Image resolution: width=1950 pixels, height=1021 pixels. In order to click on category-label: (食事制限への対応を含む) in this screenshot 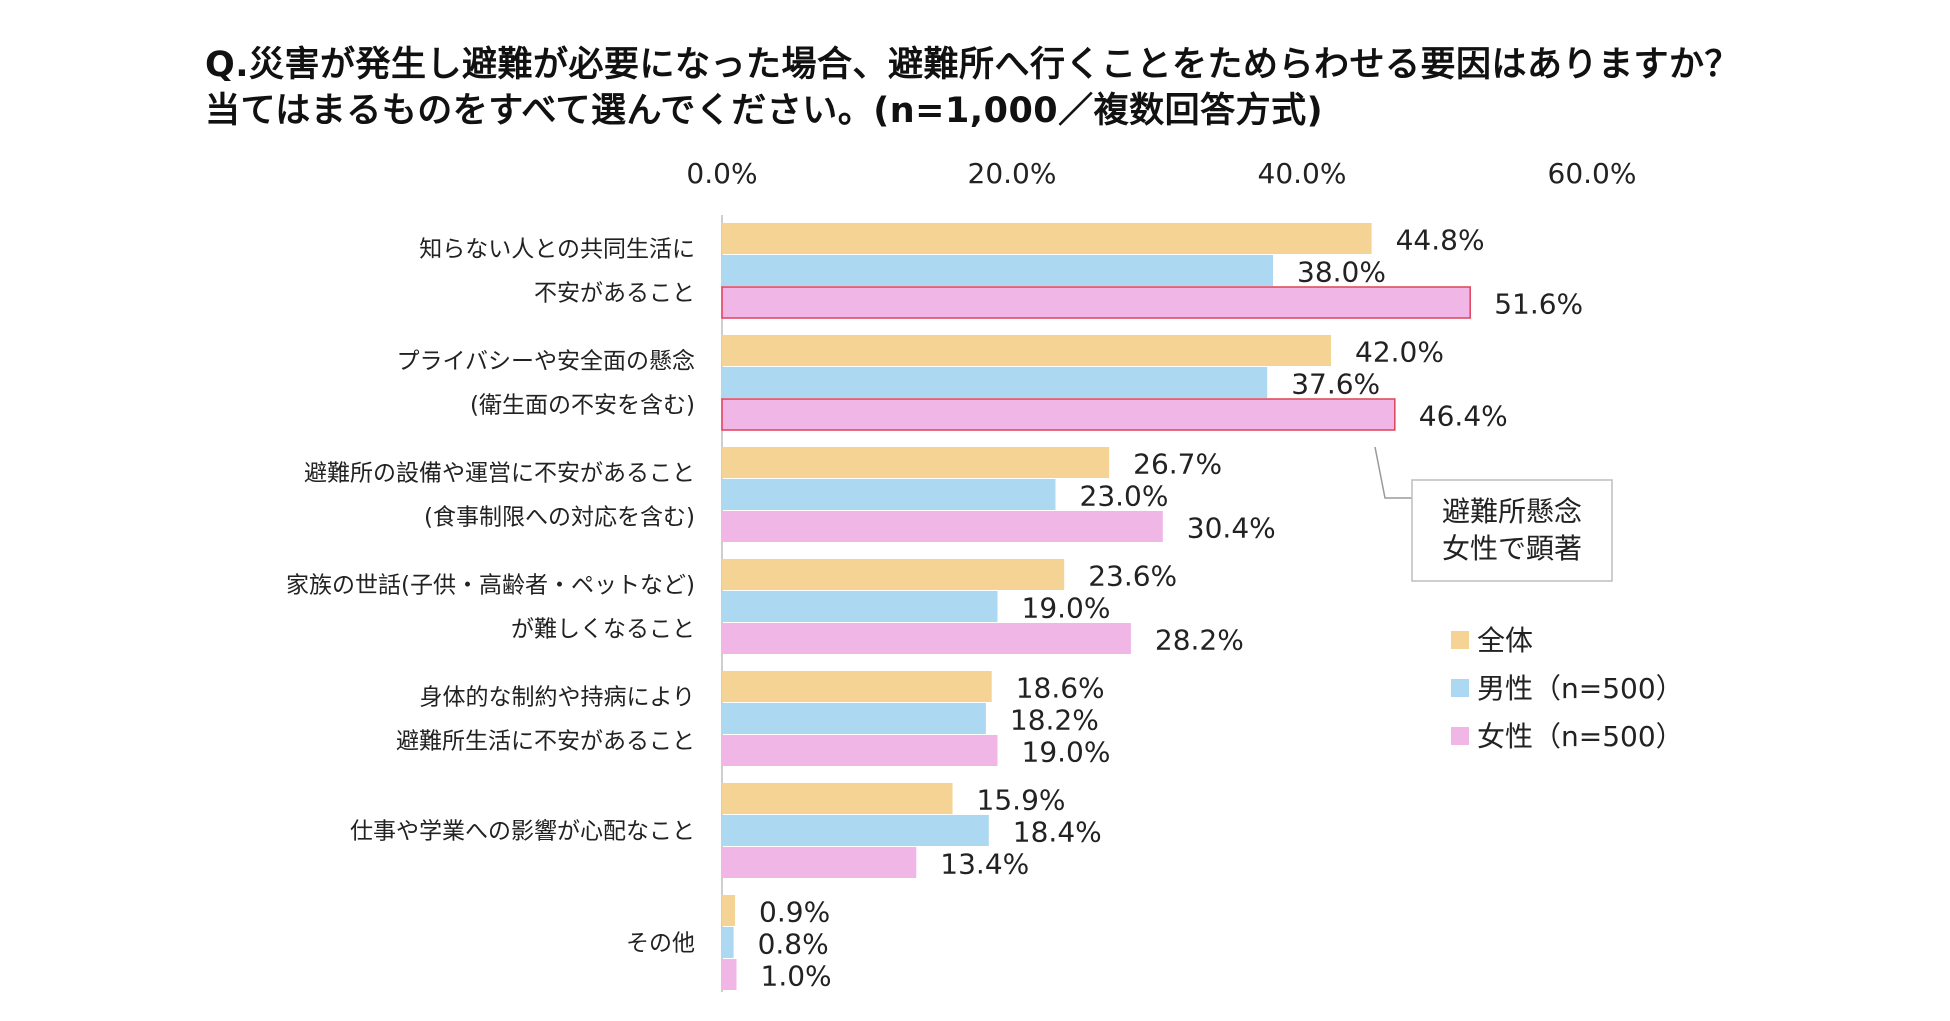, I will do `click(559, 518)`.